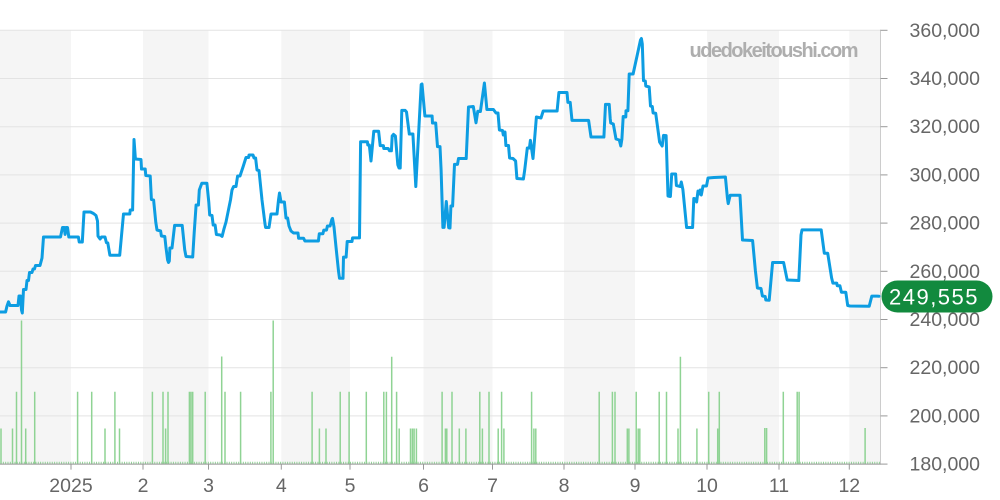 This screenshot has width=1000, height=500. I want to click on svg-text: udedokeitoushi.com, so click(774, 51).